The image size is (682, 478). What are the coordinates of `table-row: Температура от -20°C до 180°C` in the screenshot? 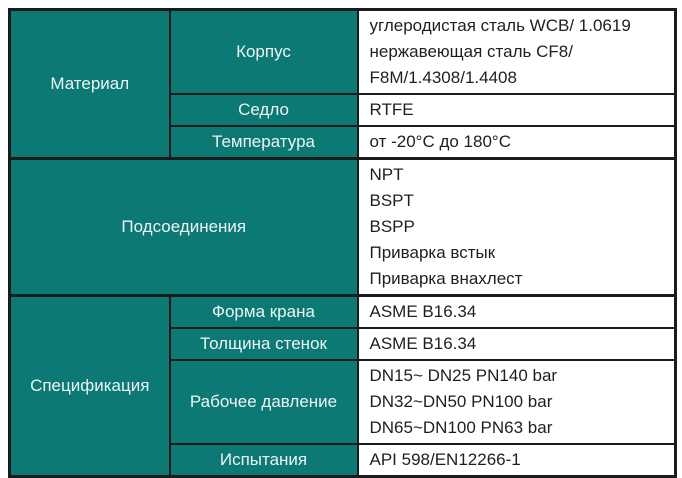 It's located at (343, 142).